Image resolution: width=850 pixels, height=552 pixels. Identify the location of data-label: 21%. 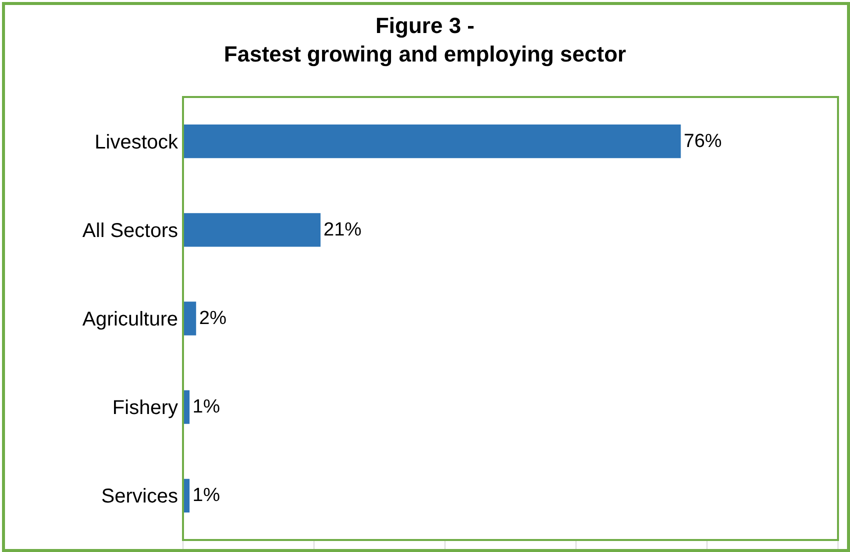
(343, 229).